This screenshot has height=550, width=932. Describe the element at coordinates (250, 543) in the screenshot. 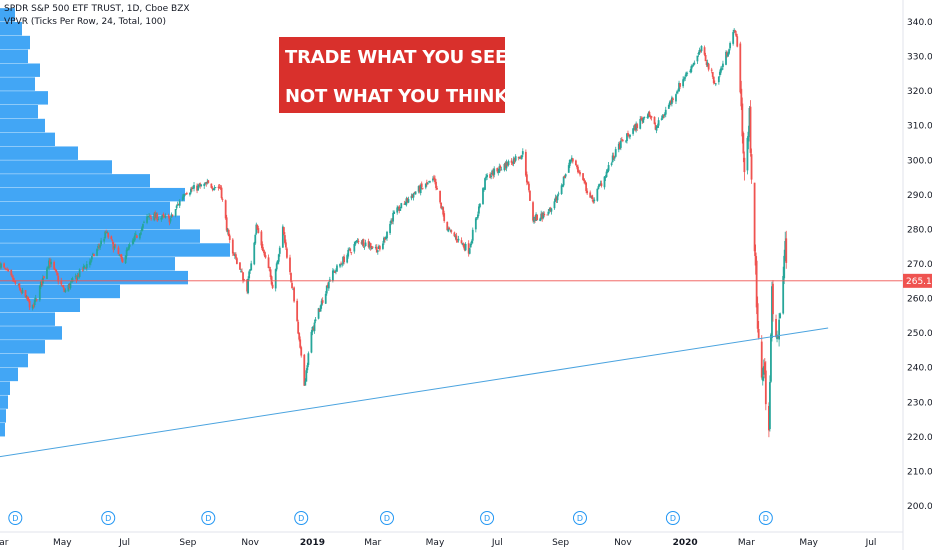

I see `time-tick-label: Nov` at that location.